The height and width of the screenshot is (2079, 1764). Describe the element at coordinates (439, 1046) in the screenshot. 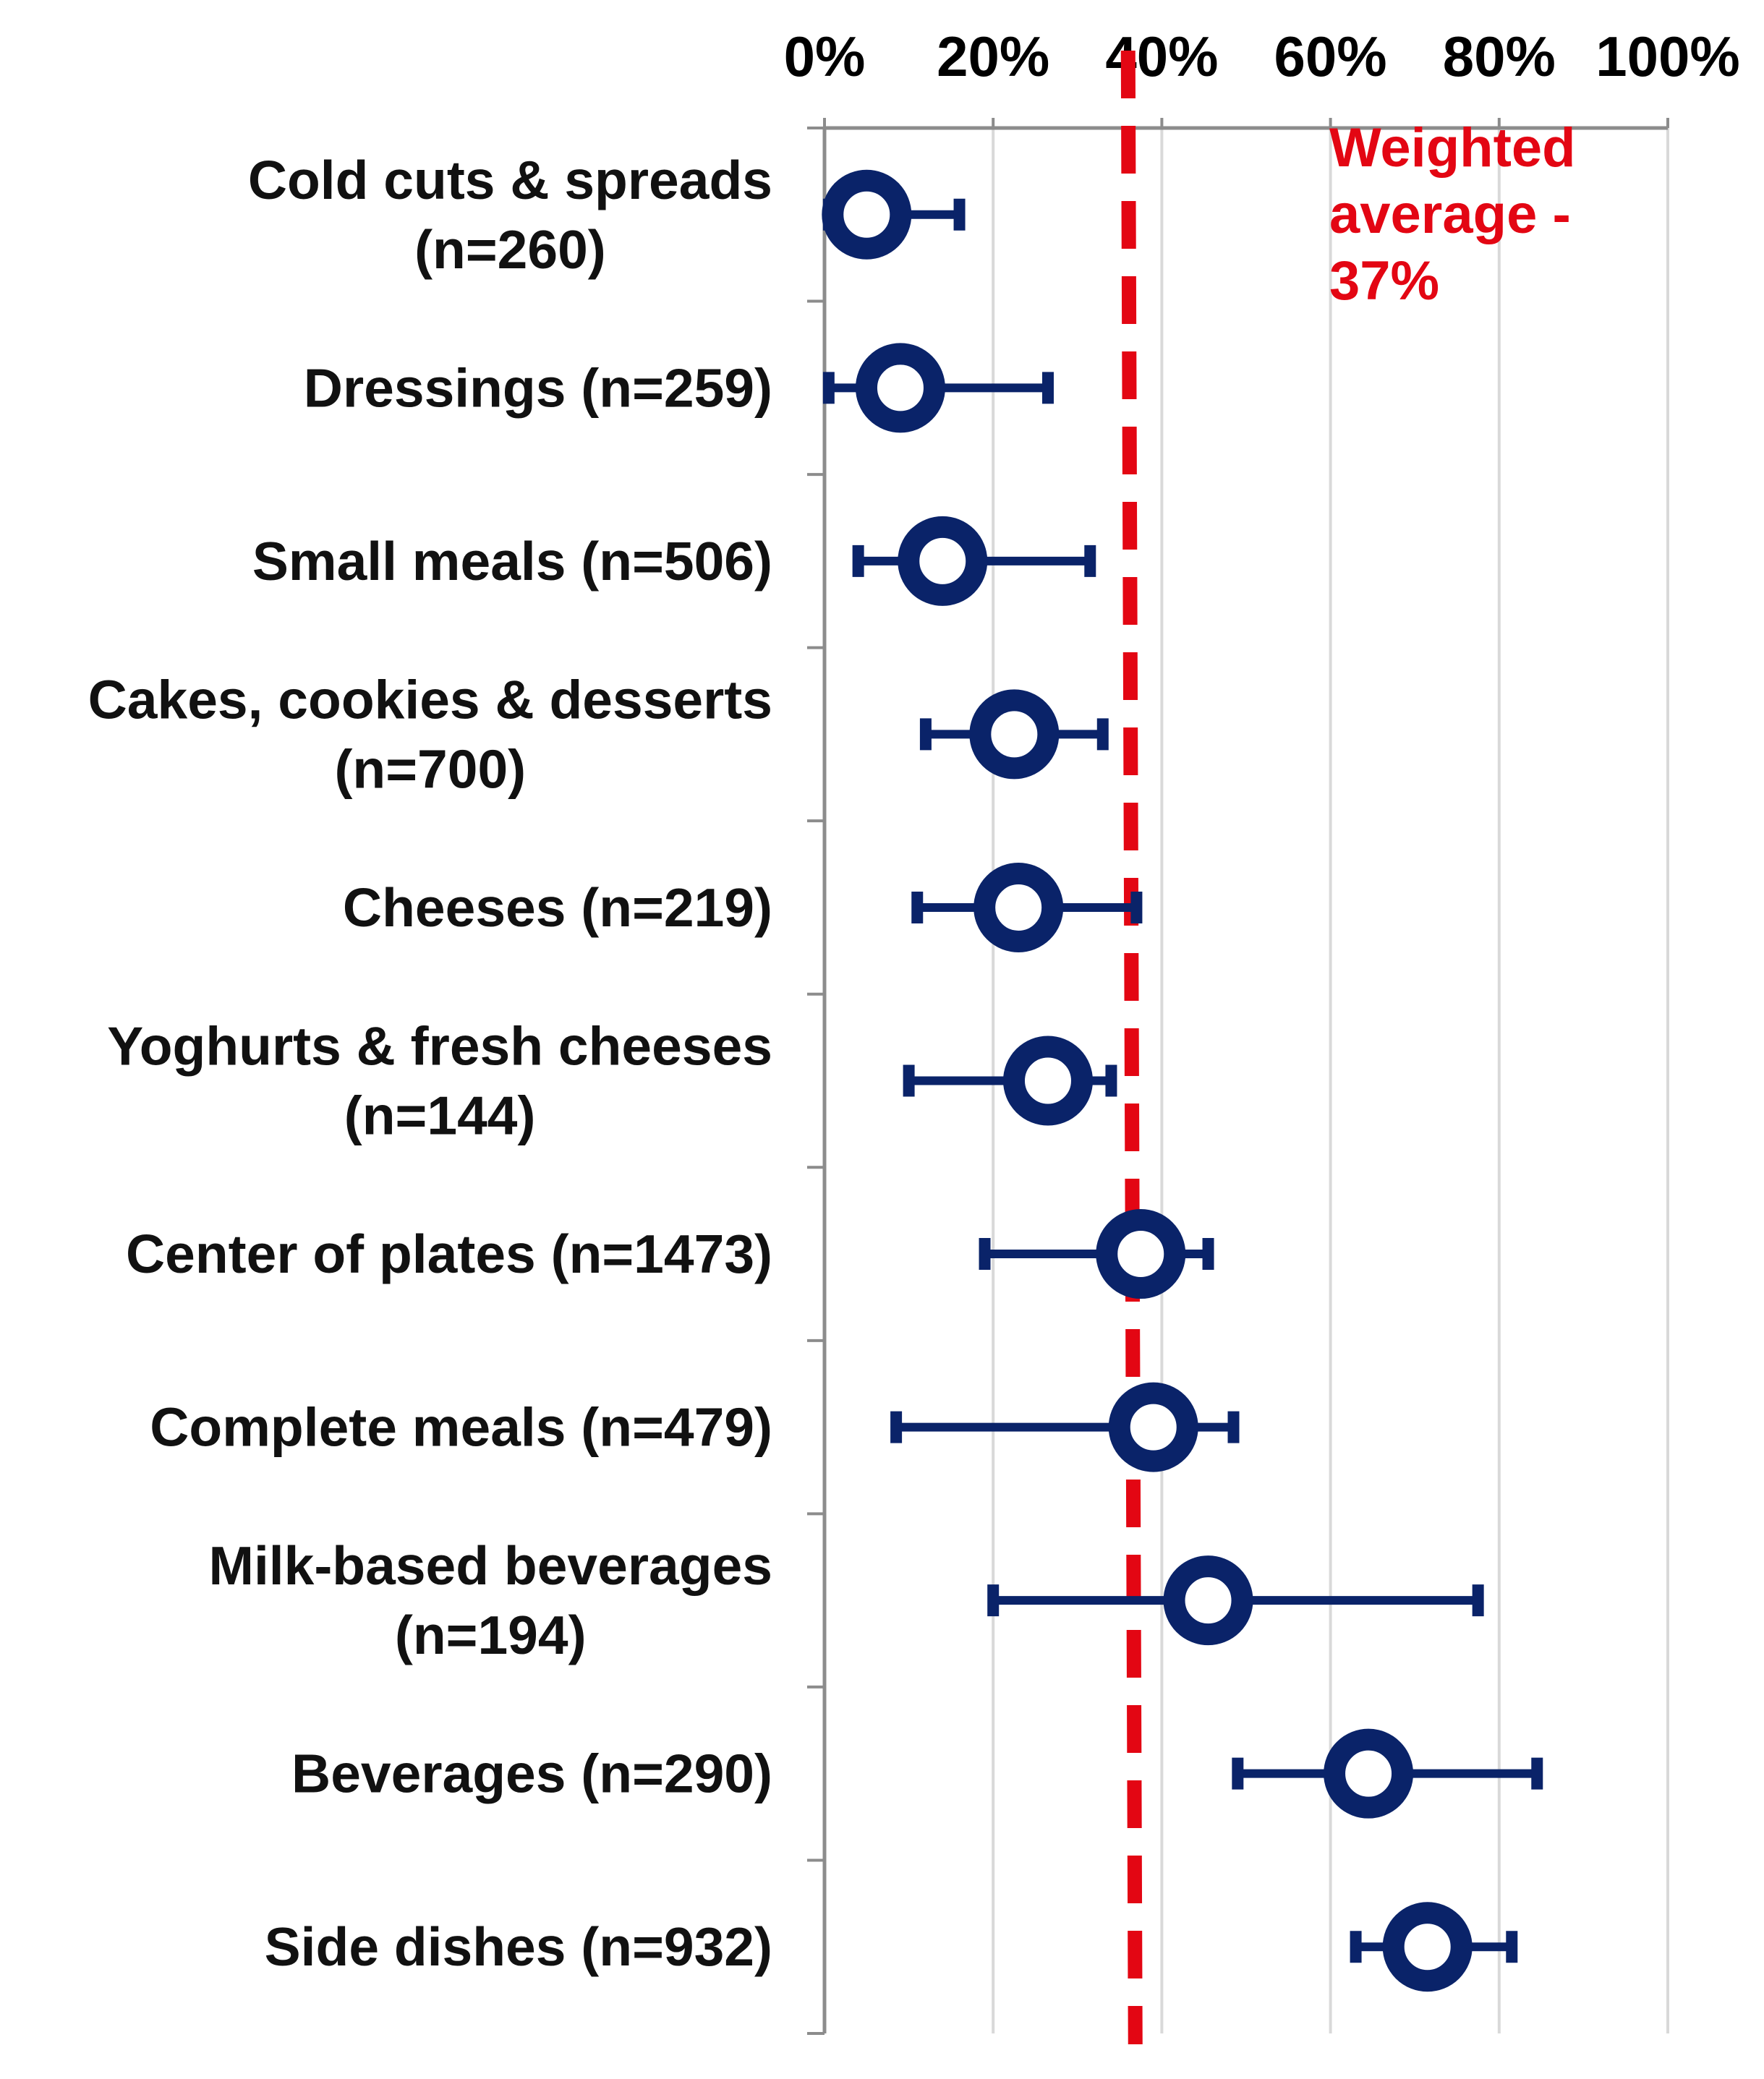

I see `category-label-line: Yoghurts & fresh cheeses` at that location.